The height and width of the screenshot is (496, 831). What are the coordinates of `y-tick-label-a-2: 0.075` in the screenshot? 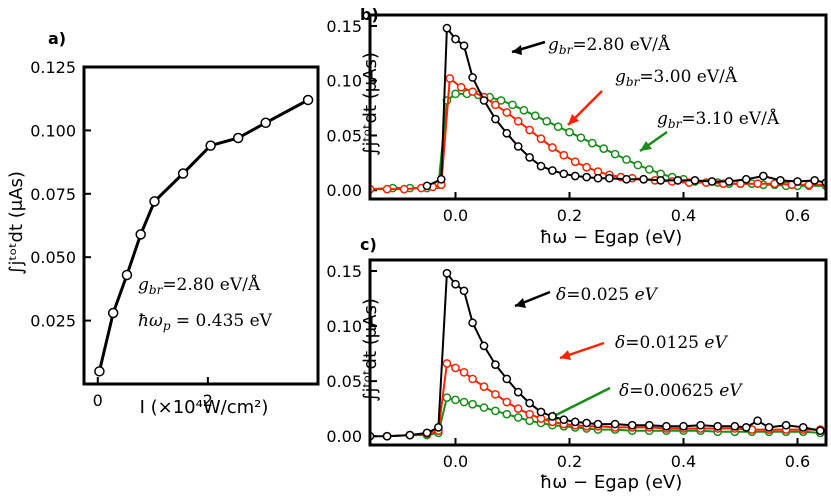 It's located at (53, 194).